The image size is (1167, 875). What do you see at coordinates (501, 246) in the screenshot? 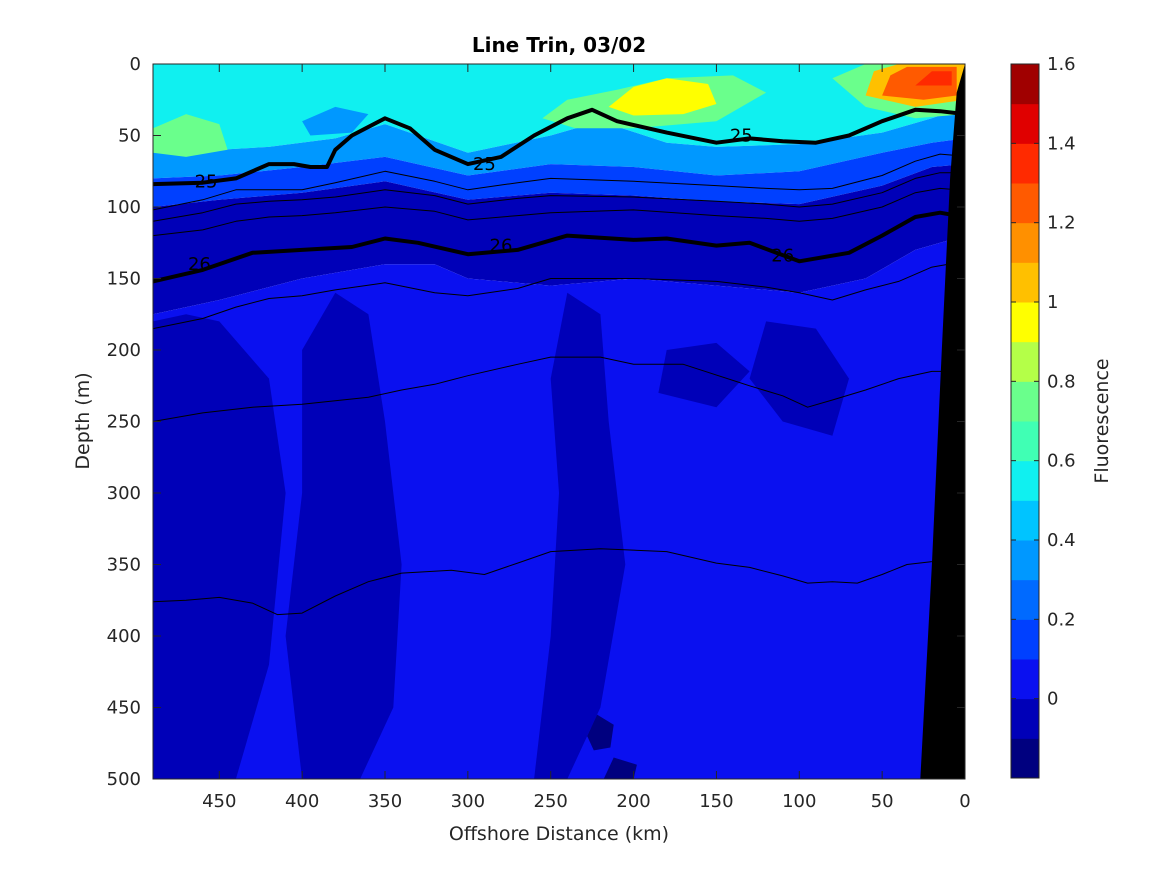
I see `contour-label-26-1: 26` at bounding box center [501, 246].